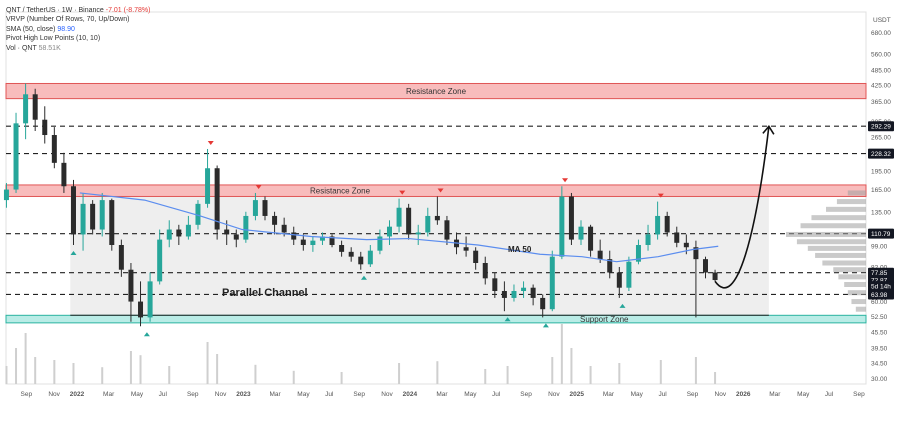 This screenshot has height=429, width=900. What do you see at coordinates (879, 333) in the screenshot?
I see `y-tick-label: 45.50` at bounding box center [879, 333].